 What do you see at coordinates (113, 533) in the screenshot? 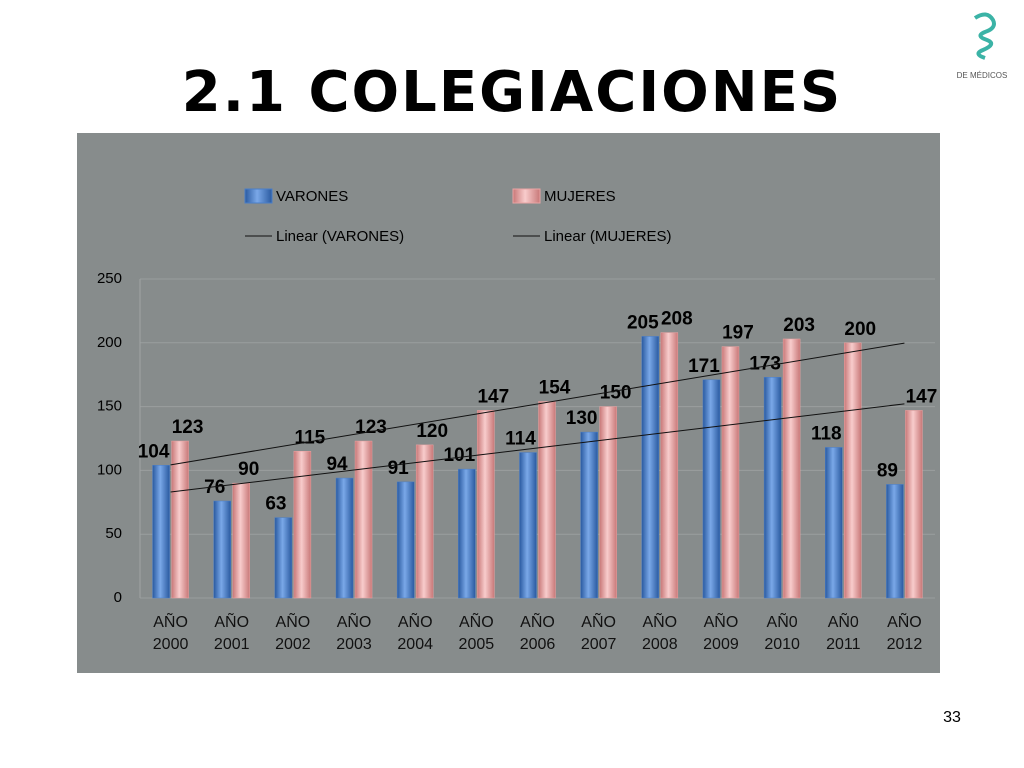
I see `y-tick-label: 50` at bounding box center [113, 533].